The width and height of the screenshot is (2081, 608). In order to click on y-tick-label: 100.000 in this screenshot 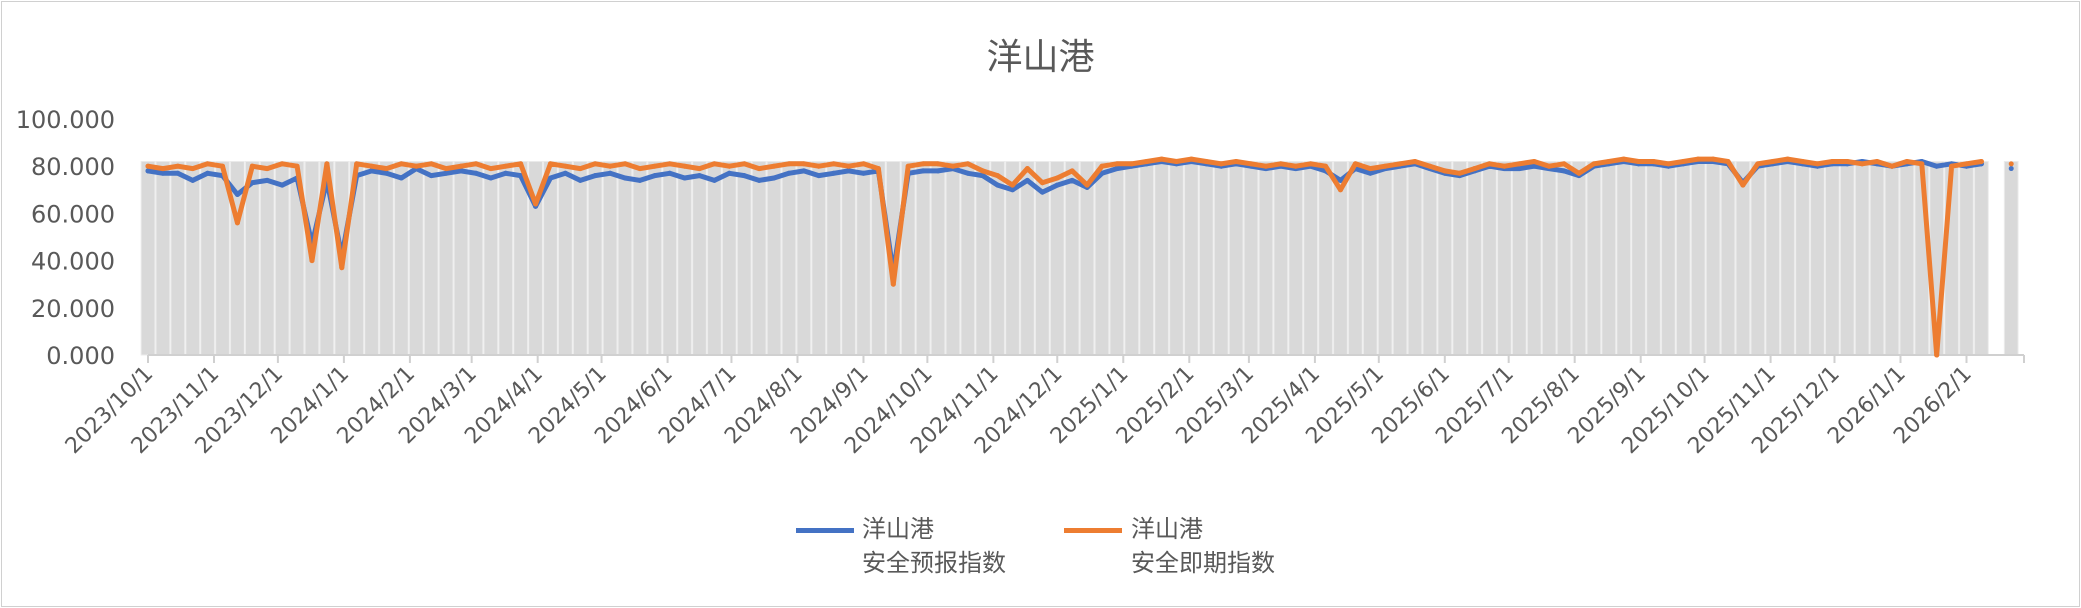, I will do `click(65, 120)`.